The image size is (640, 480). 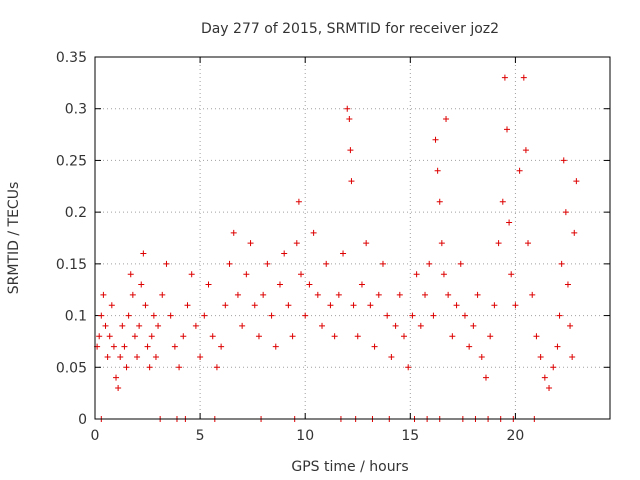 I want to click on x-tick-labels: 0 5 10 15 20, so click(x=308, y=436).